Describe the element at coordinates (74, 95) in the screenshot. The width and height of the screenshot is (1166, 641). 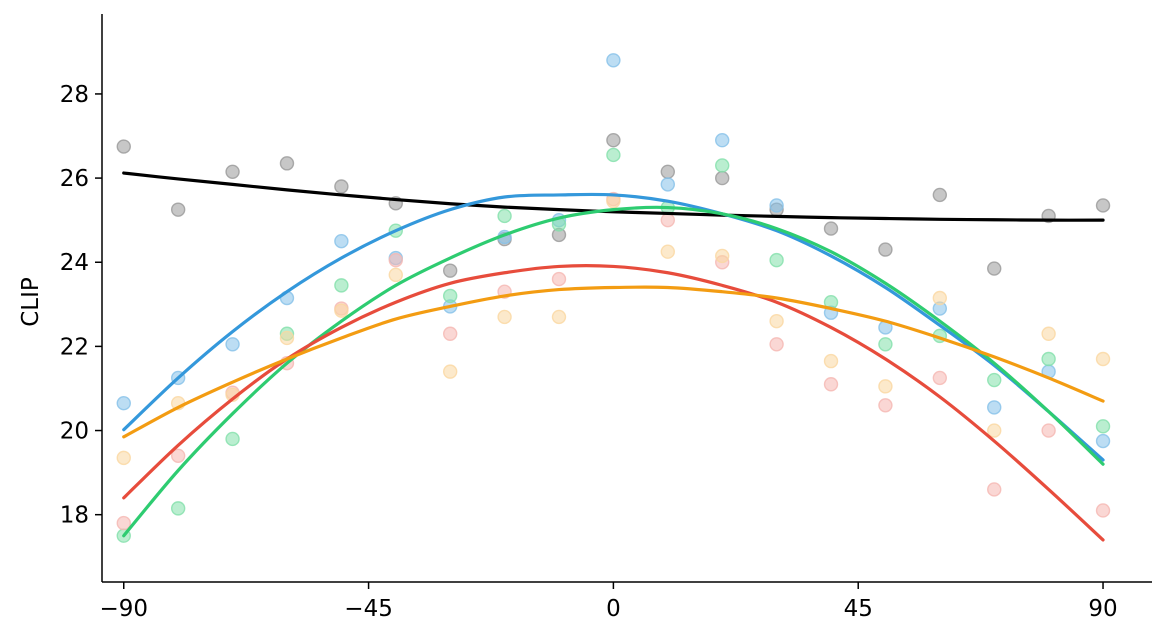
I see `y-tick-label: 28` at that location.